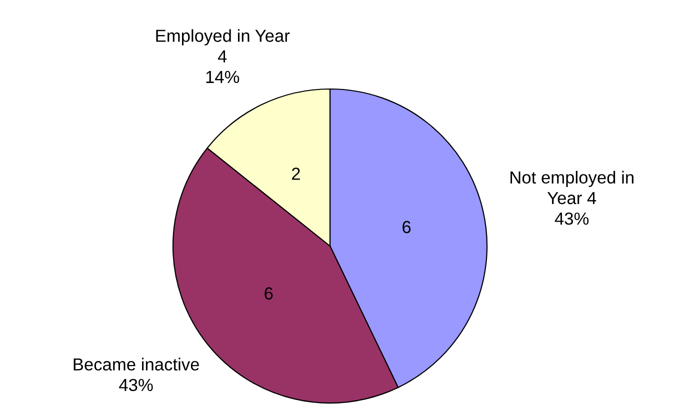 The height and width of the screenshot is (414, 676). What do you see at coordinates (223, 77) in the screenshot?
I see `text: 14%` at bounding box center [223, 77].